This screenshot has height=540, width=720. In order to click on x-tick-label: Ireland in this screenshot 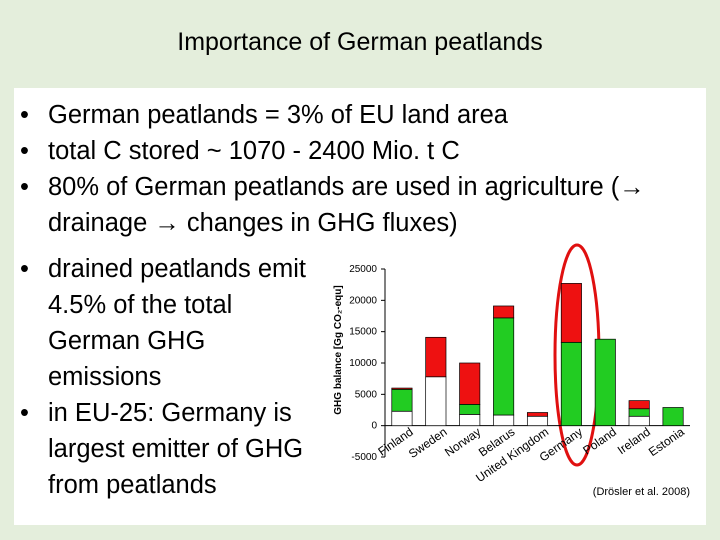, I will do `click(634, 441)`.